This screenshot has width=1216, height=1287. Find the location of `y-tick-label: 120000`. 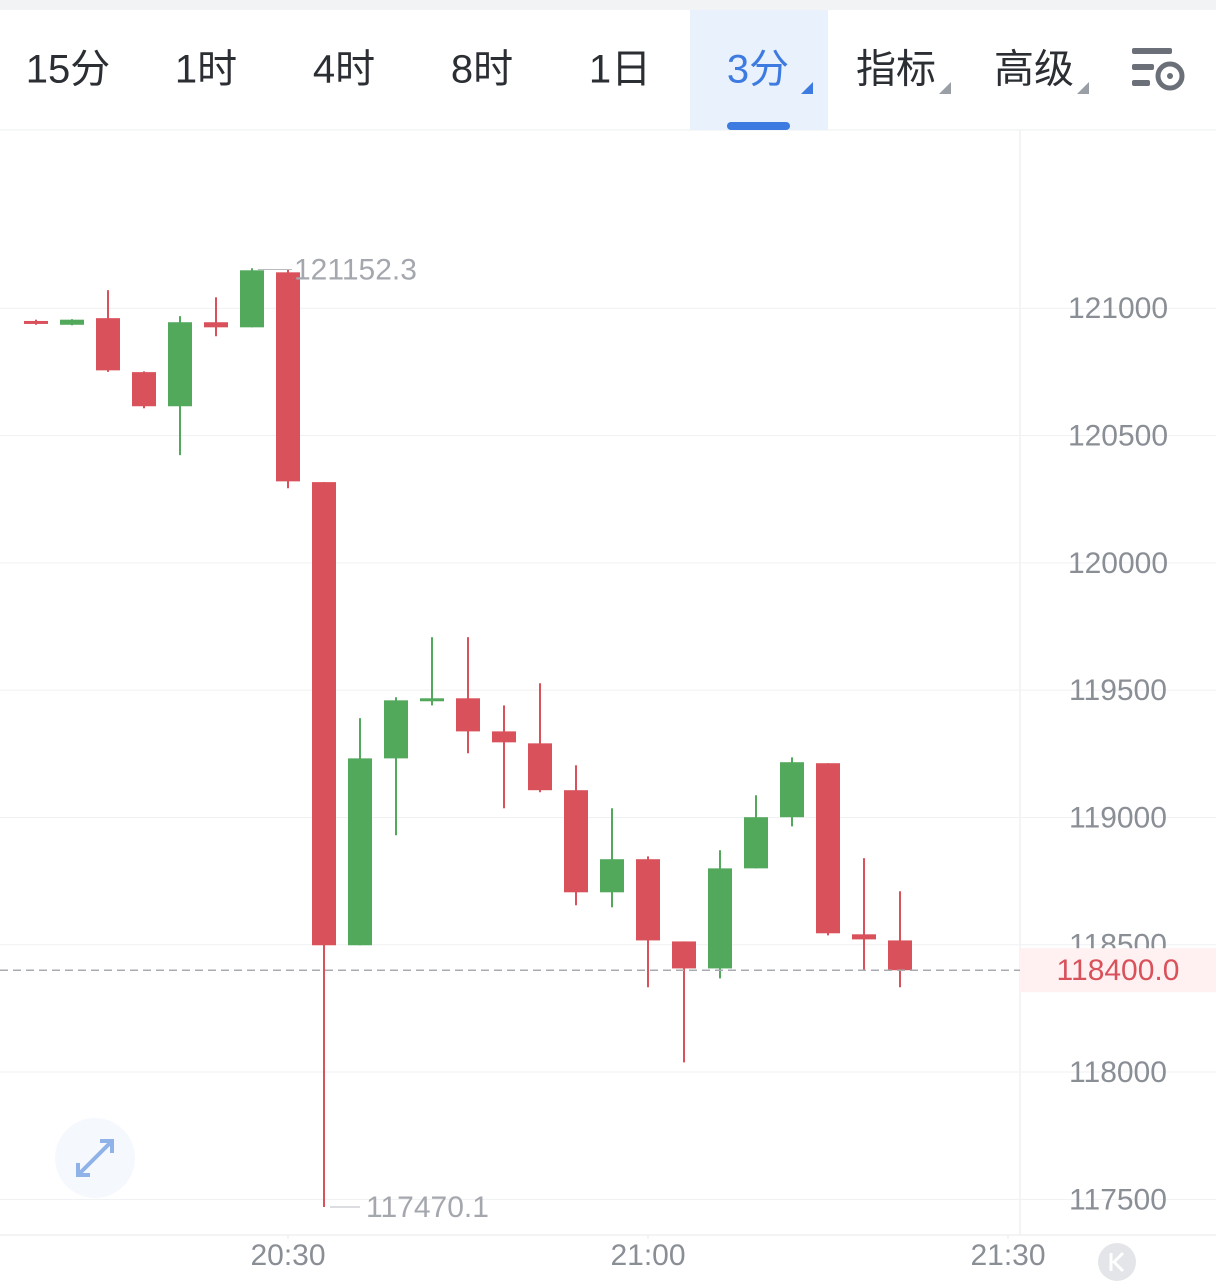

y-tick-label: 120000 is located at coordinates (1118, 563).